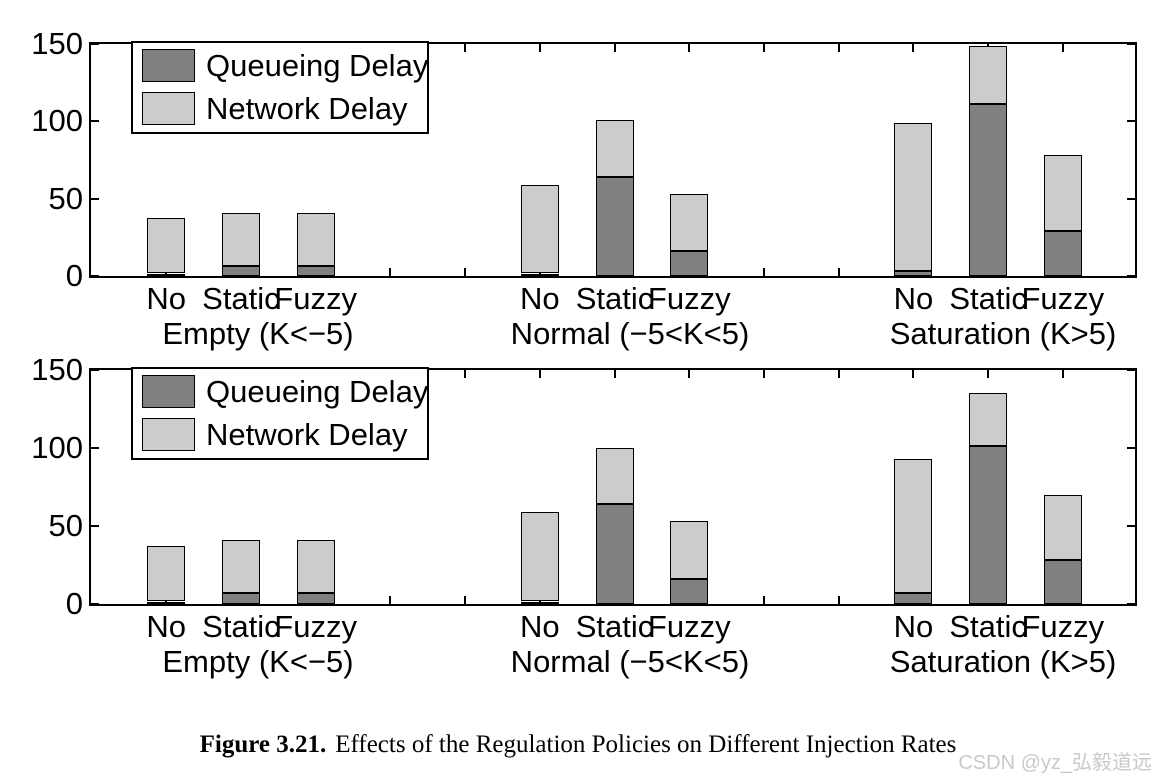 The height and width of the screenshot is (783, 1156). I want to click on watermark: CSDN @yz_弘毅道远, so click(1055, 763).